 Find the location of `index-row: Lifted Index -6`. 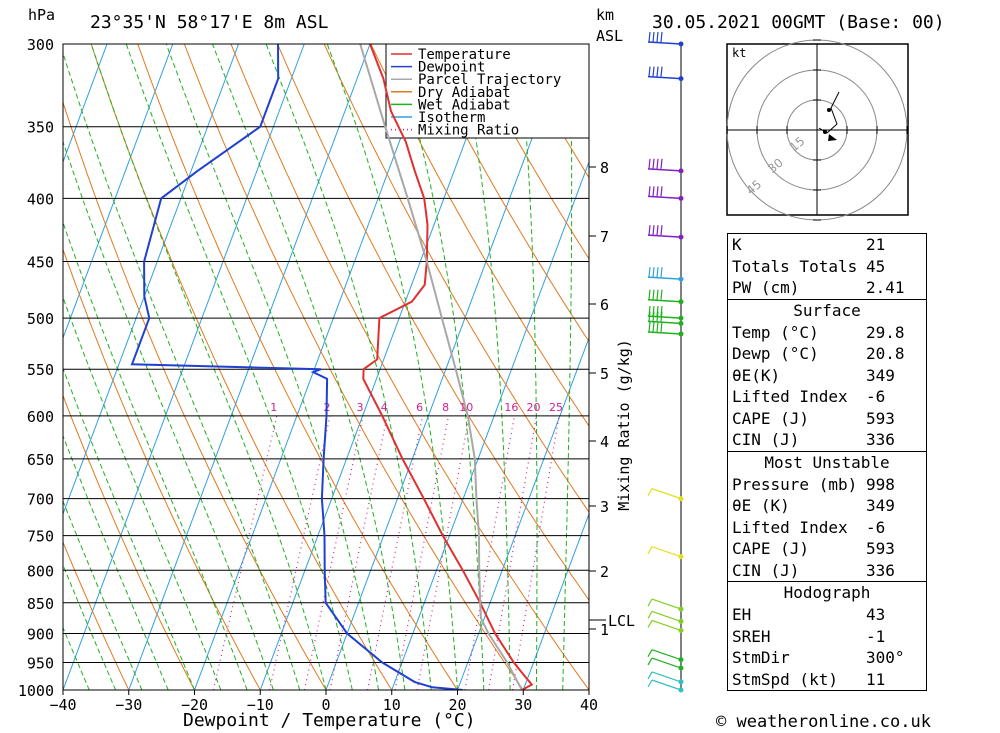

index-row: Lifted Index -6 is located at coordinates (827, 397).